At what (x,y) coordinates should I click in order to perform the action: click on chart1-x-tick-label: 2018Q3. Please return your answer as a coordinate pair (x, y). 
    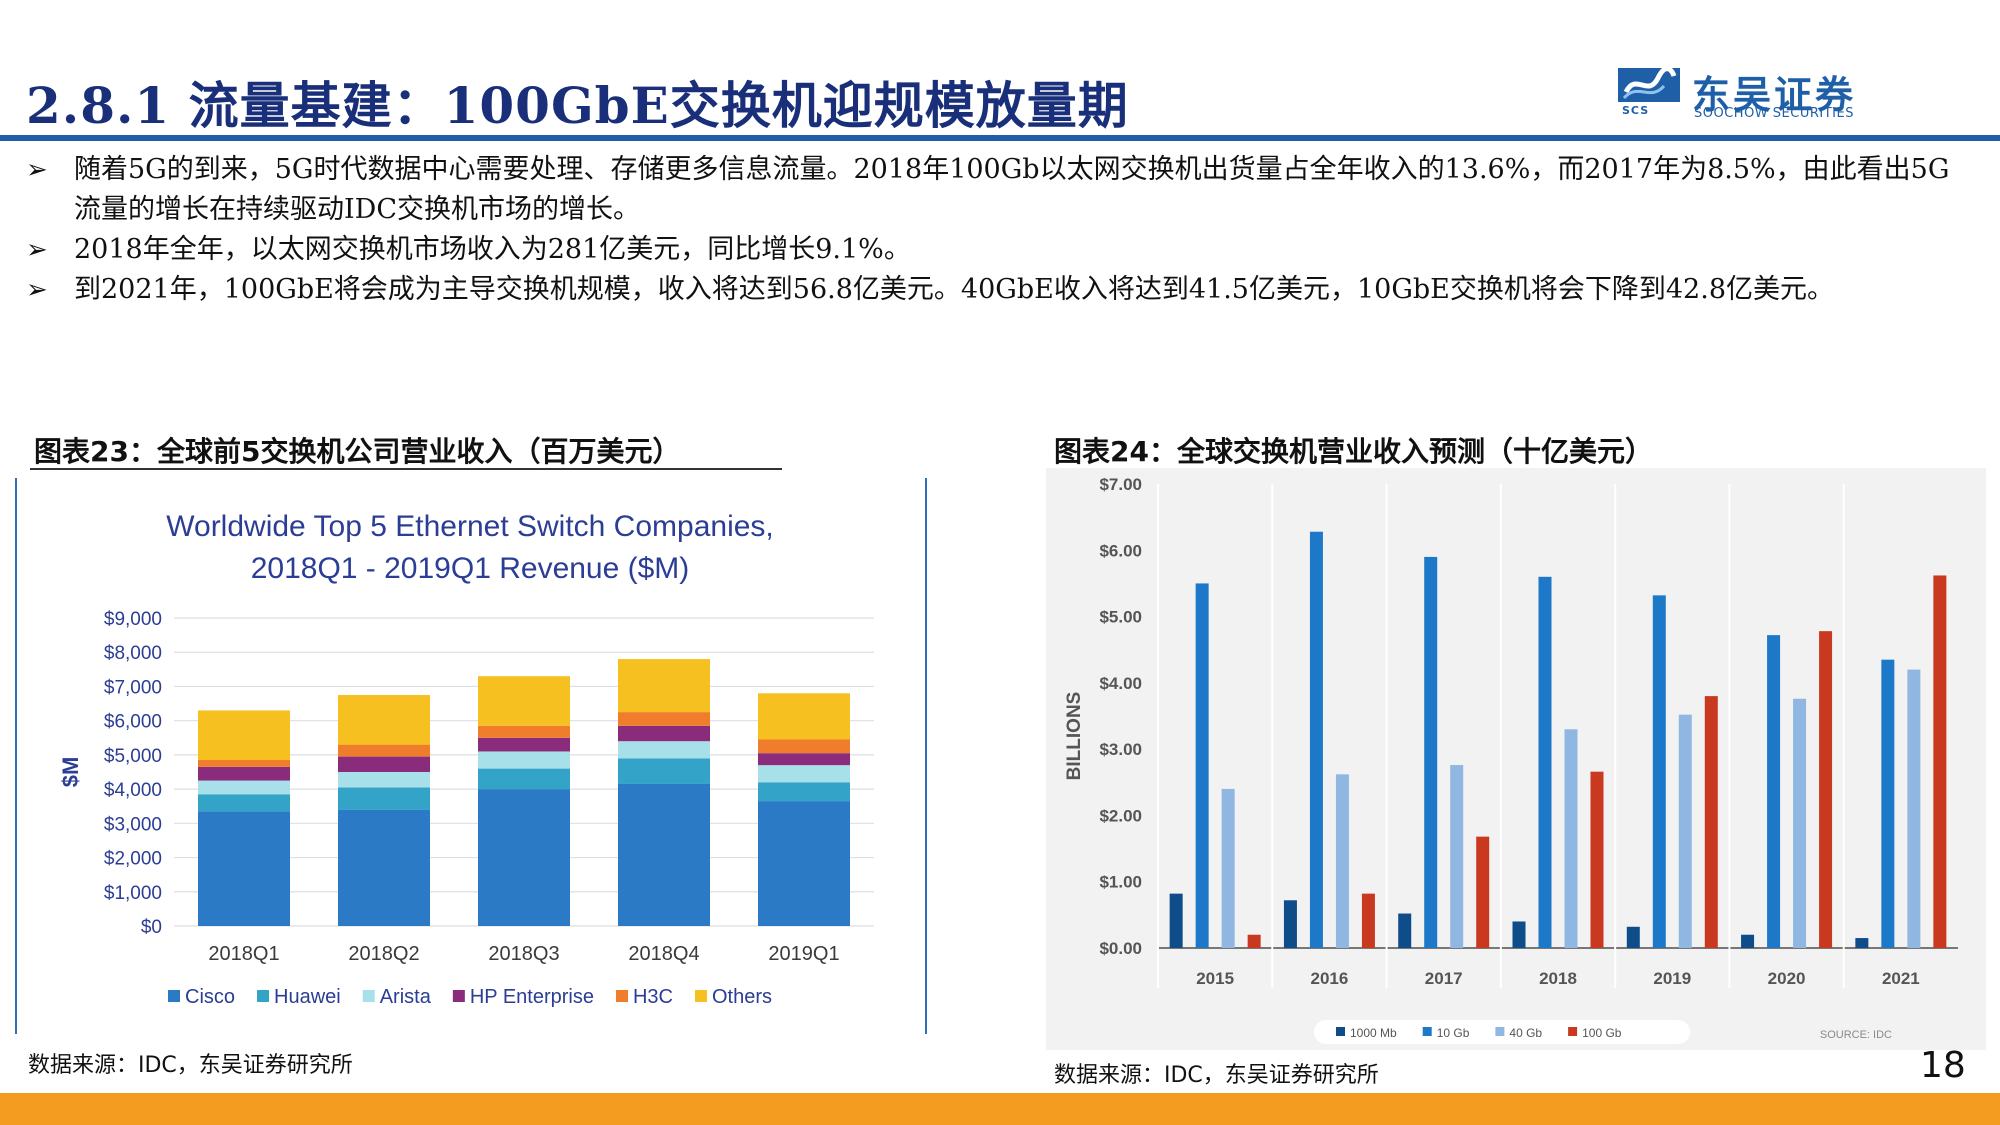
    Looking at the image, I should click on (523, 954).